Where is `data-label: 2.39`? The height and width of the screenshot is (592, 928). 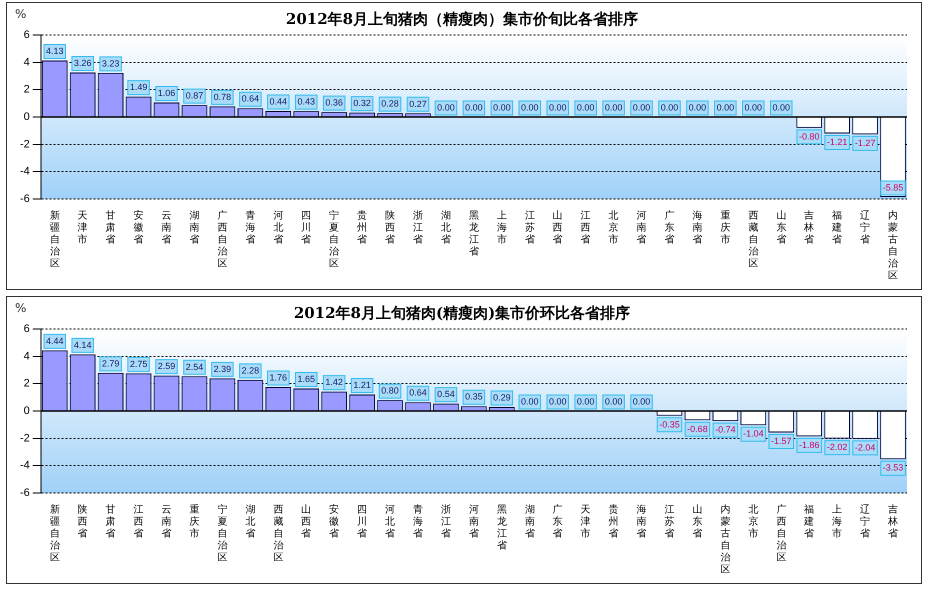
data-label: 2.39 is located at coordinates (223, 369).